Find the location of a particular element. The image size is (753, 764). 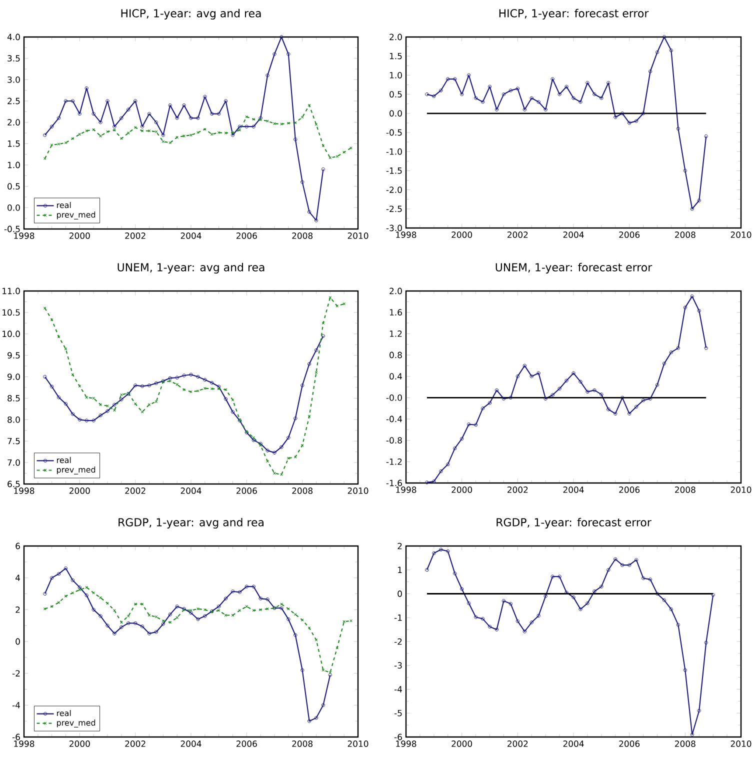

y-tick-label: 0.0 is located at coordinates (14, 207).